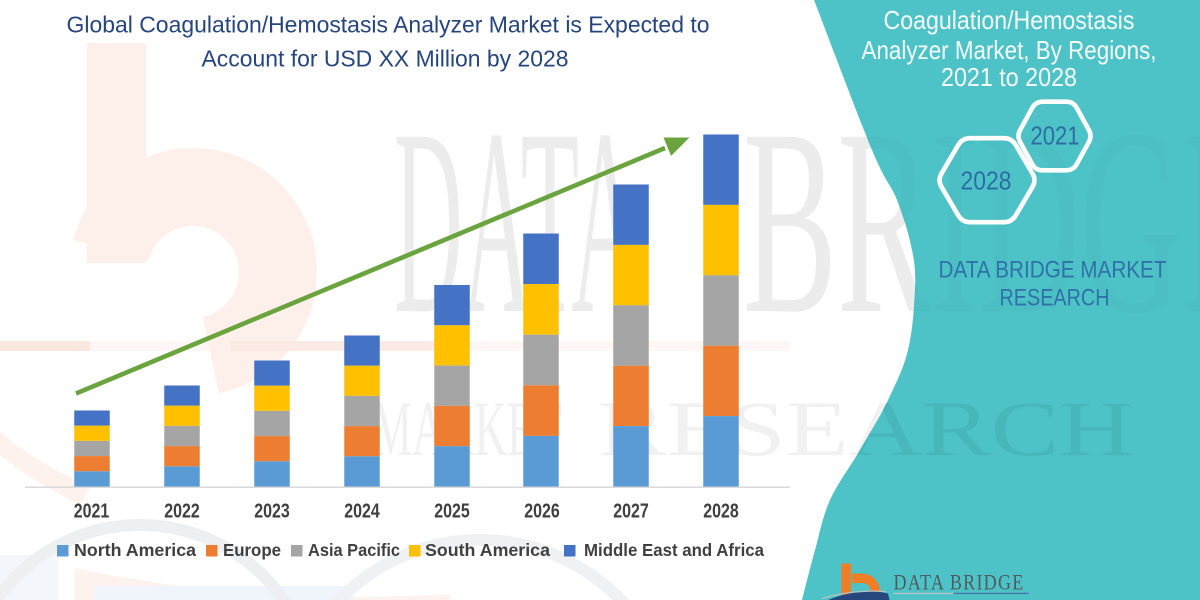  I want to click on svg-text: MARKET RESEARCH, so click(962, 599).